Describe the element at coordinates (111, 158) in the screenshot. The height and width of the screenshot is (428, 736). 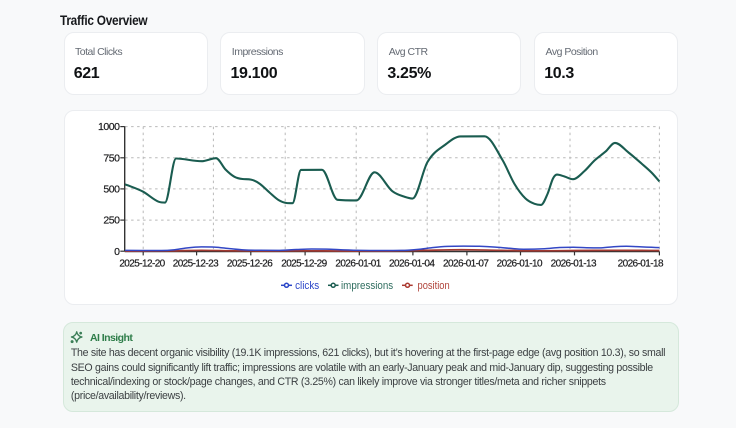
I see `svg-text: 750` at that location.